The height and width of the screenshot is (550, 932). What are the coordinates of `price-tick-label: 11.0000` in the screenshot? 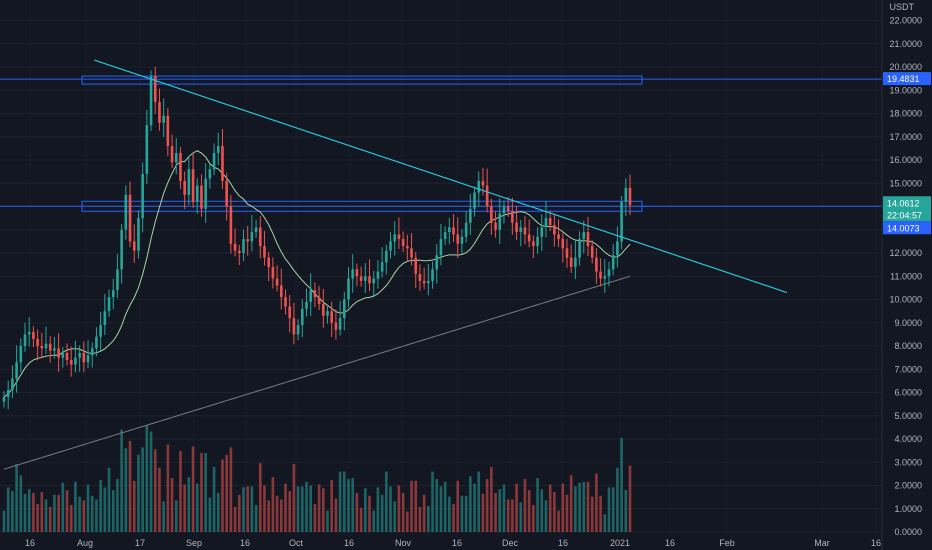 It's located at (906, 276).